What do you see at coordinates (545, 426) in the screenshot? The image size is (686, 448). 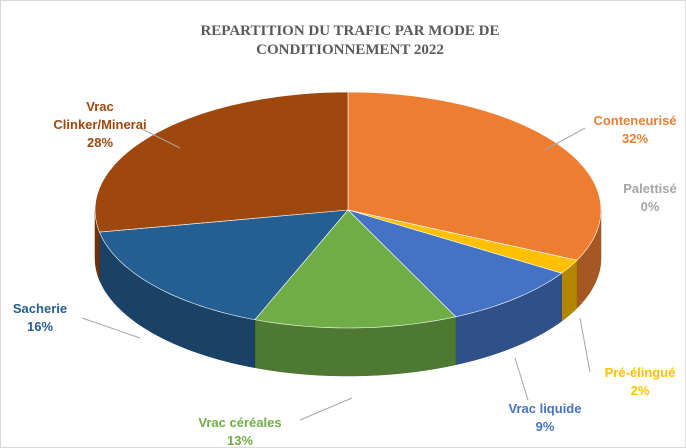 I see `slice-value-label: 9%` at bounding box center [545, 426].